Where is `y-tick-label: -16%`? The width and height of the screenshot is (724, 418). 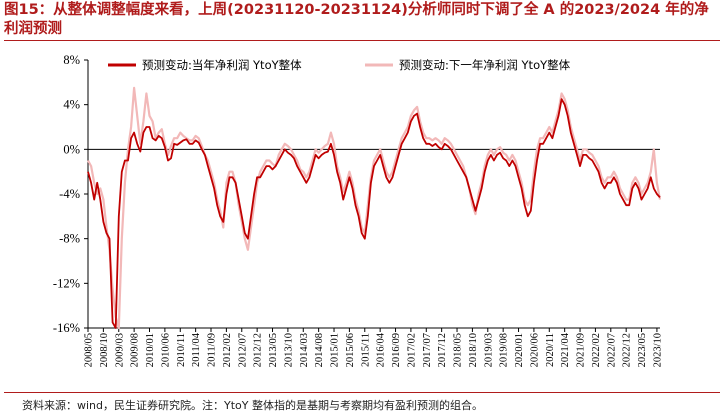 y-tick-label: -16% is located at coordinates (66, 328).